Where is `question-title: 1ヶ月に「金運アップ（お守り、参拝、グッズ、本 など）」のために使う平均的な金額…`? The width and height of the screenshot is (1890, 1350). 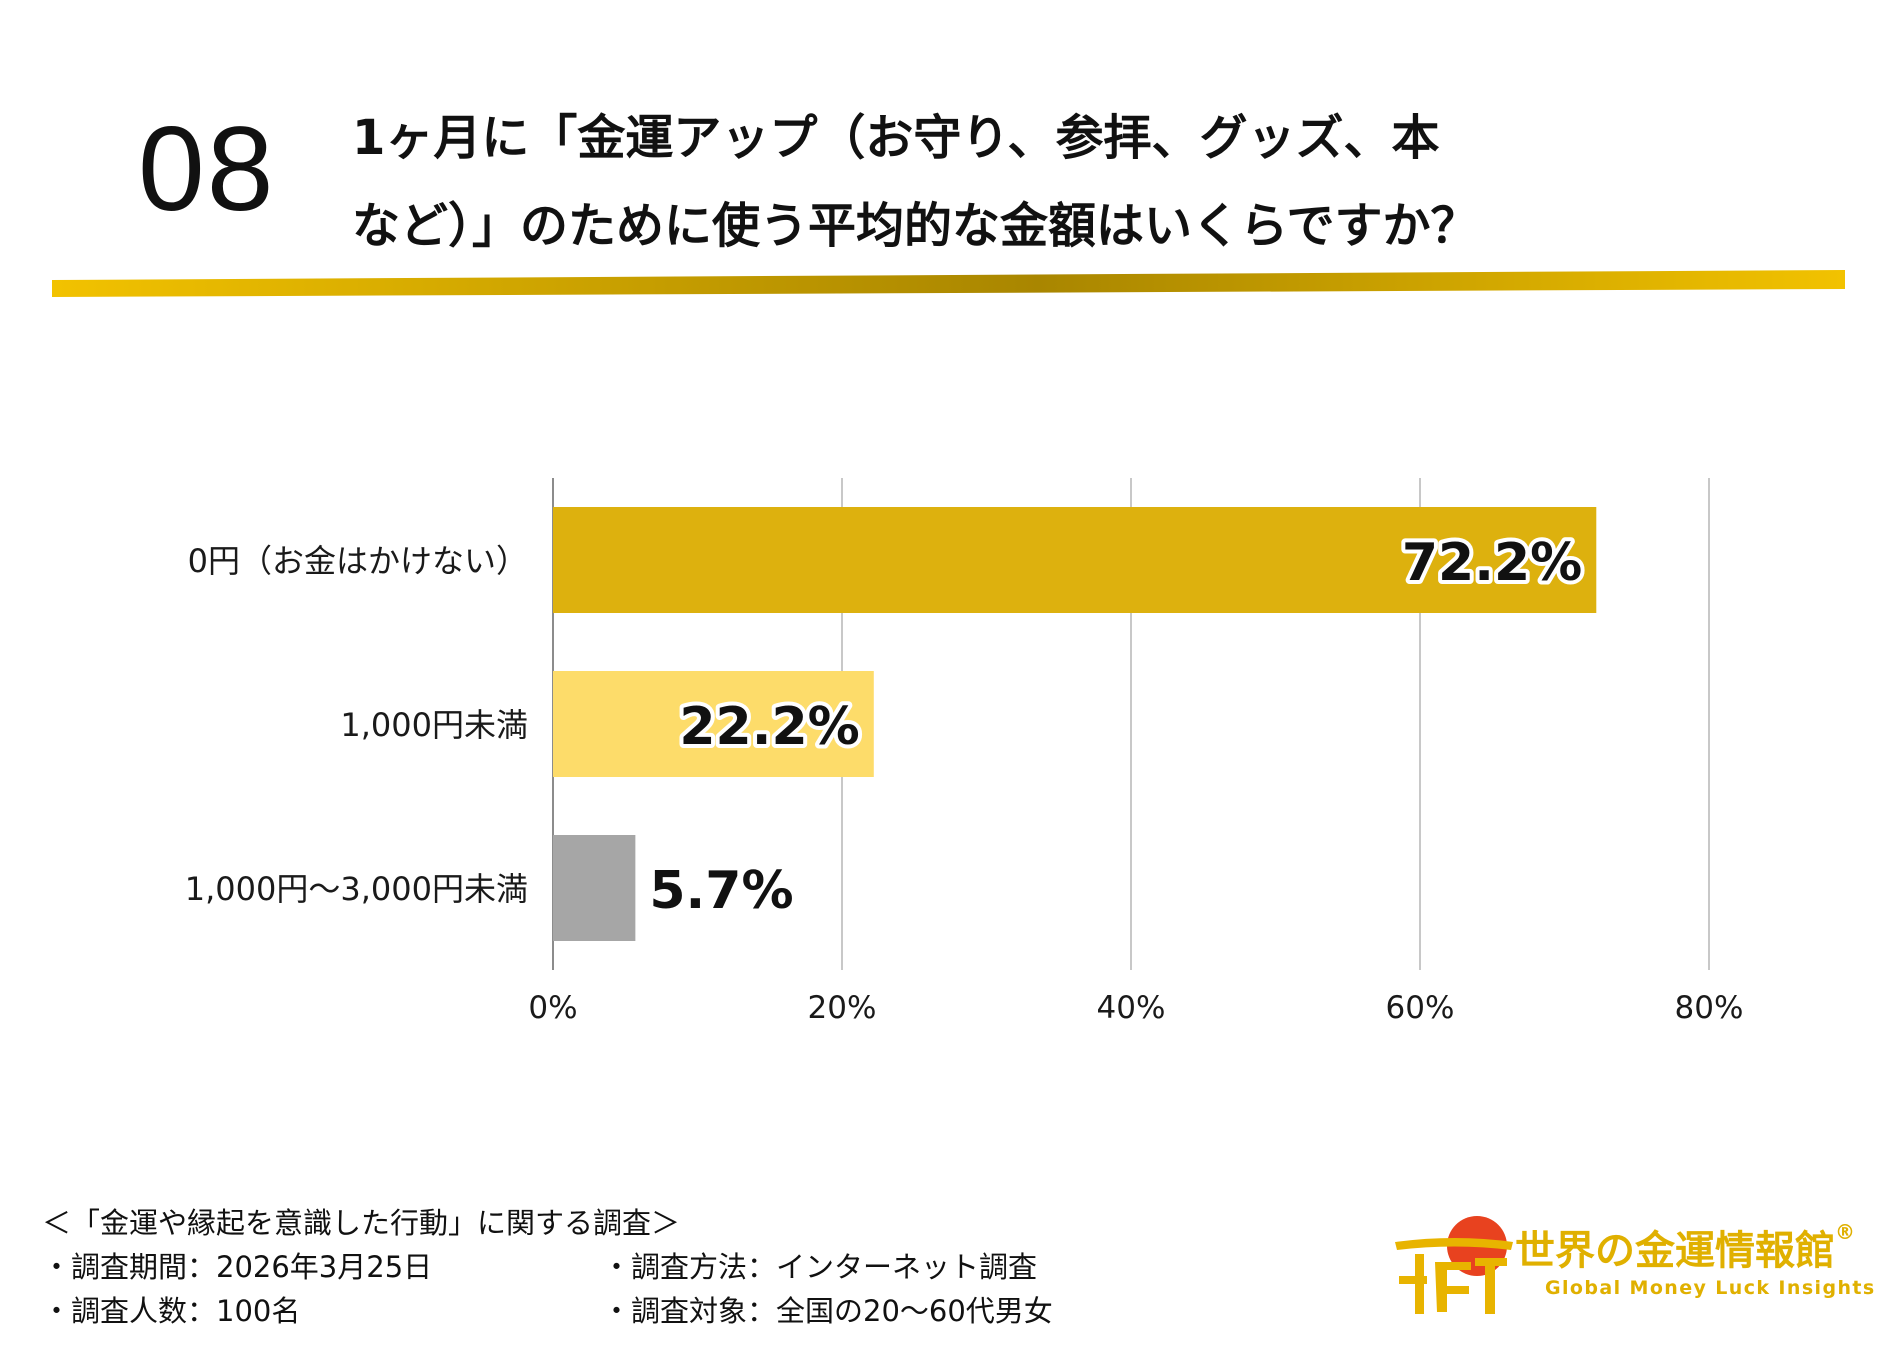 question-title: 1ヶ月に「金運アップ（お守り、参拝、グッズ、本 など）」のために使う平均的な金額… is located at coordinates (1052, 182).